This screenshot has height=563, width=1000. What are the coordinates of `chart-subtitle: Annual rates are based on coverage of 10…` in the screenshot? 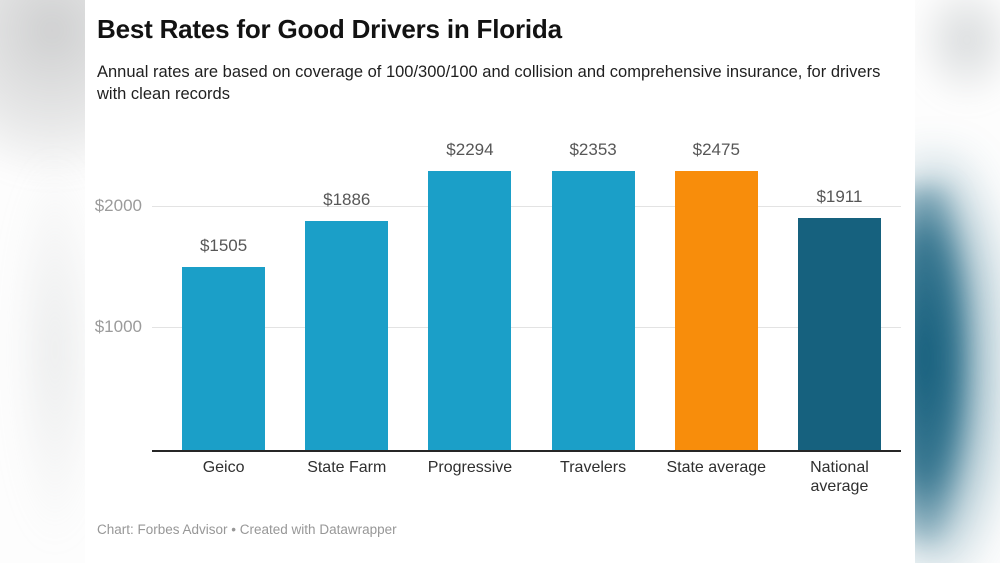 It's located at (489, 83).